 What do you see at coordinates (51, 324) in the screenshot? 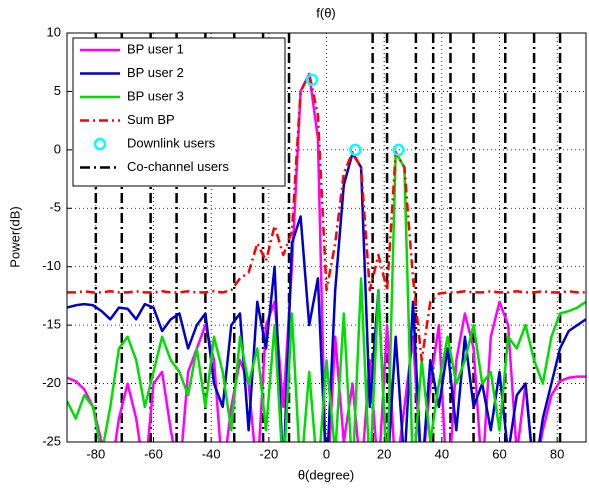
I see `y-tick-label: -15` at bounding box center [51, 324].